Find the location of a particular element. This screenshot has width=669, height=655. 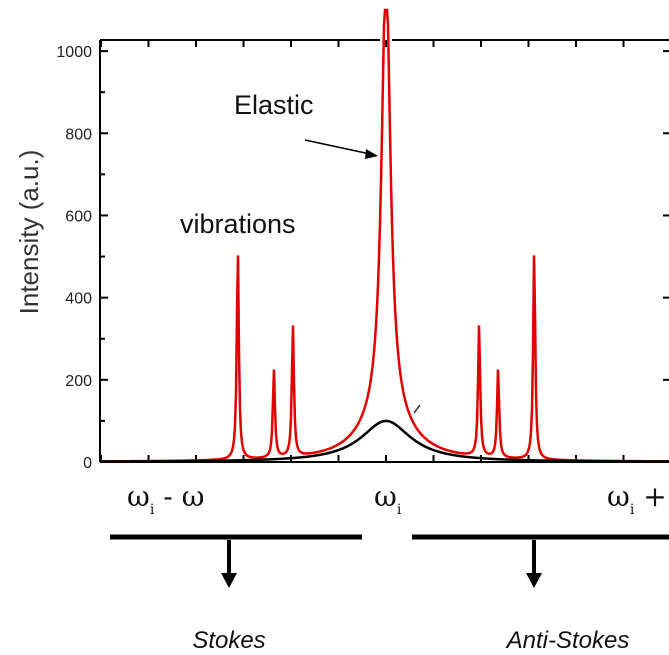

stokes-label: Stokes is located at coordinates (228, 640).